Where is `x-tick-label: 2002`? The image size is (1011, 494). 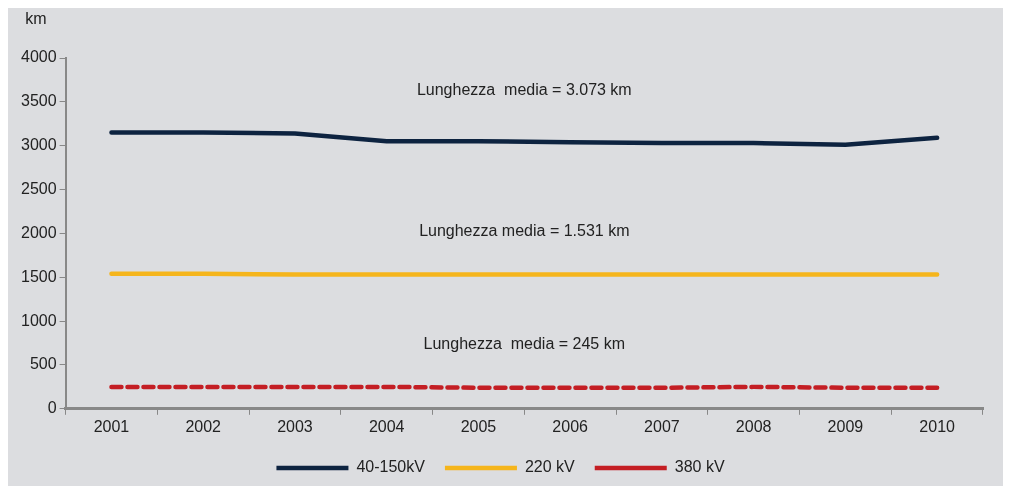
x-tick-label: 2002 is located at coordinates (203, 426).